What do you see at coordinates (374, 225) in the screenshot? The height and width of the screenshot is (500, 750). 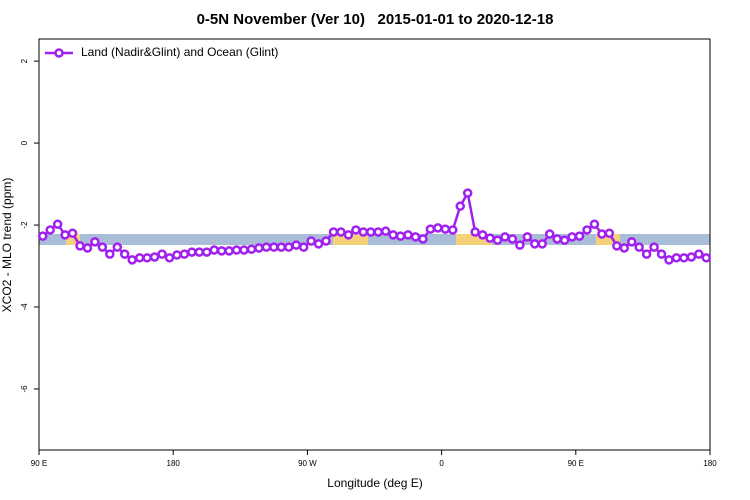 I see `series-line` at bounding box center [374, 225].